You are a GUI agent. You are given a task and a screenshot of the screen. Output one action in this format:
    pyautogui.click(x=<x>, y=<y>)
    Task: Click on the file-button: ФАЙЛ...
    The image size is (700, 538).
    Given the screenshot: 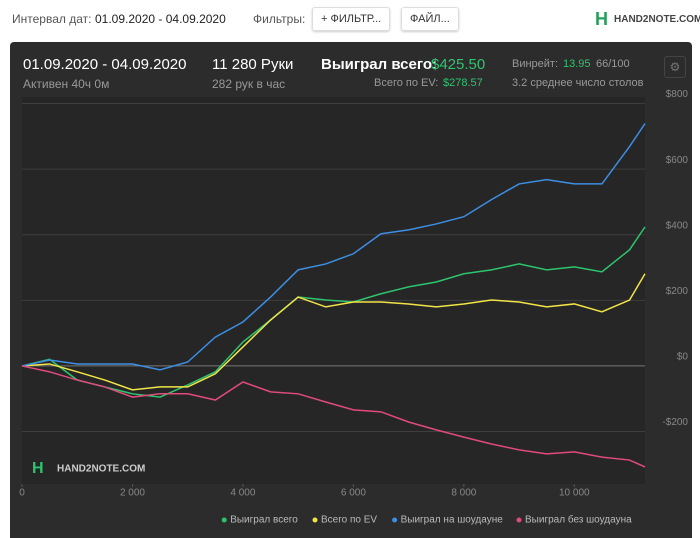 What is the action you would take?
    pyautogui.click(x=430, y=19)
    